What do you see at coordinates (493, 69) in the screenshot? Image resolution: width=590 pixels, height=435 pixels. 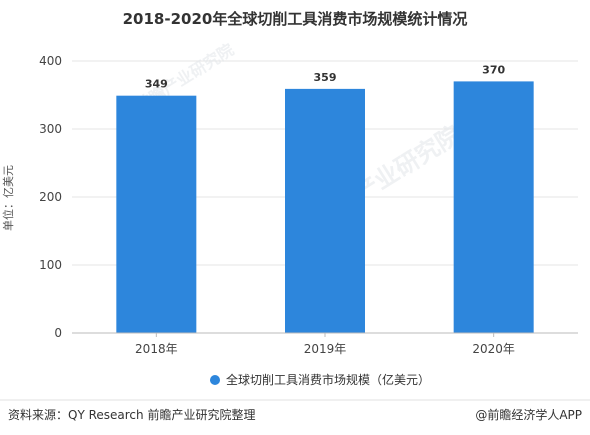 I see `data-label: 370` at bounding box center [493, 69].